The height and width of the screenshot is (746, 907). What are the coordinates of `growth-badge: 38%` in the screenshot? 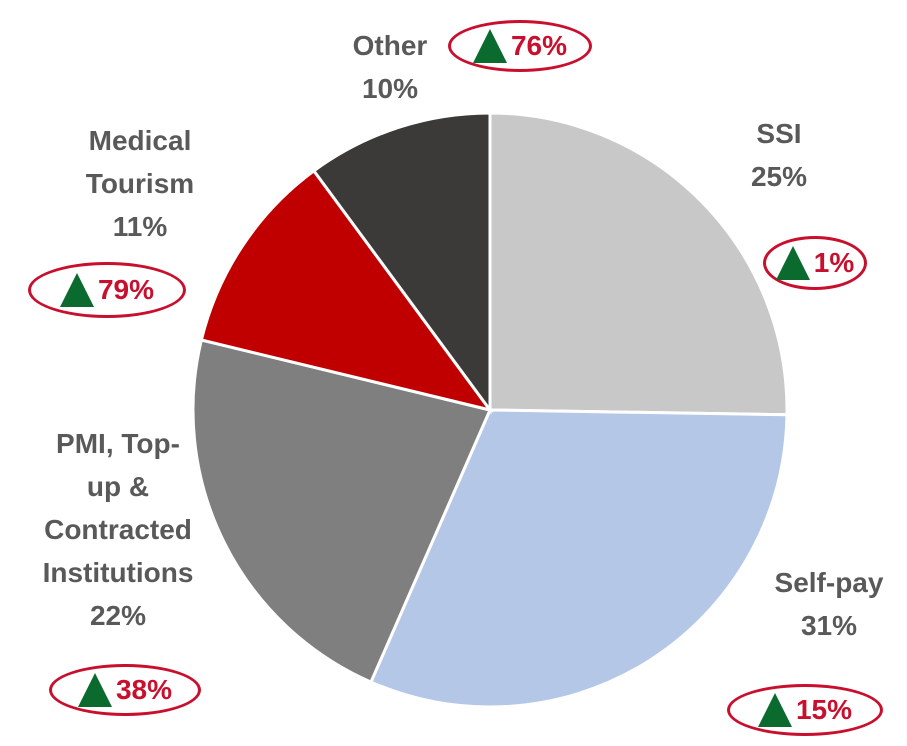 It's located at (125, 690).